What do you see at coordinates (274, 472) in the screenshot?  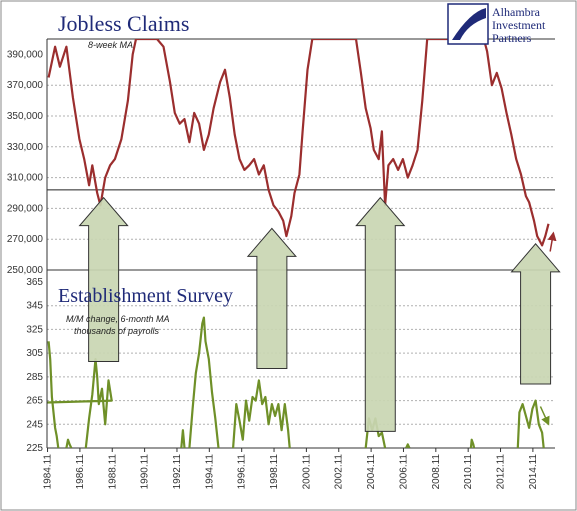 I see `x-tick-label: 1998.11` at bounding box center [274, 472].